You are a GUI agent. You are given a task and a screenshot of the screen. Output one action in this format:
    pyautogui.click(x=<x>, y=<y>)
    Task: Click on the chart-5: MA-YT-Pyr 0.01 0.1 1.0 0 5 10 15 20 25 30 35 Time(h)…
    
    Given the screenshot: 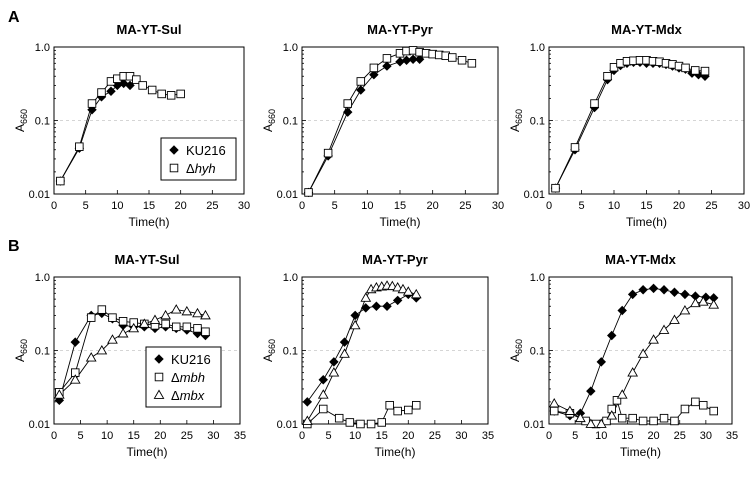 What is the action you would take?
    pyautogui.click(x=377, y=355)
    